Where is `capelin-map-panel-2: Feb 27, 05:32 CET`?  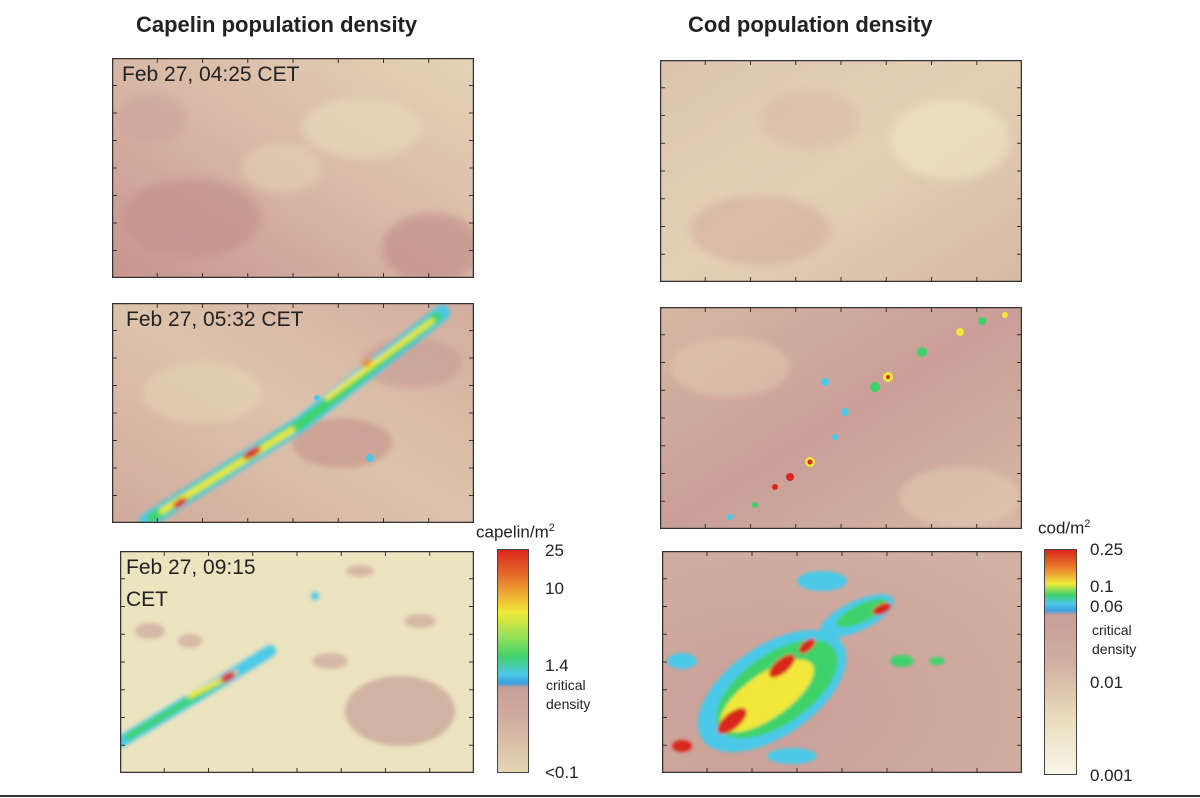
capelin-map-panel-2: Feb 27, 05:32 CET is located at coordinates (293, 413).